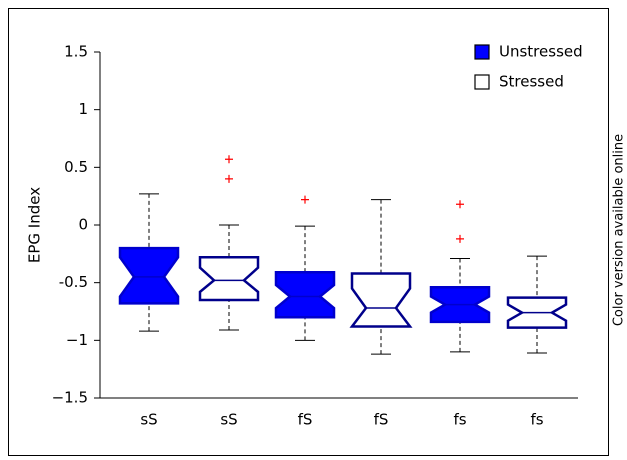 Image resolution: width=627 pixels, height=460 pixels. Describe the element at coordinates (83, 109) in the screenshot. I see `y-tick-label: 1` at that location.